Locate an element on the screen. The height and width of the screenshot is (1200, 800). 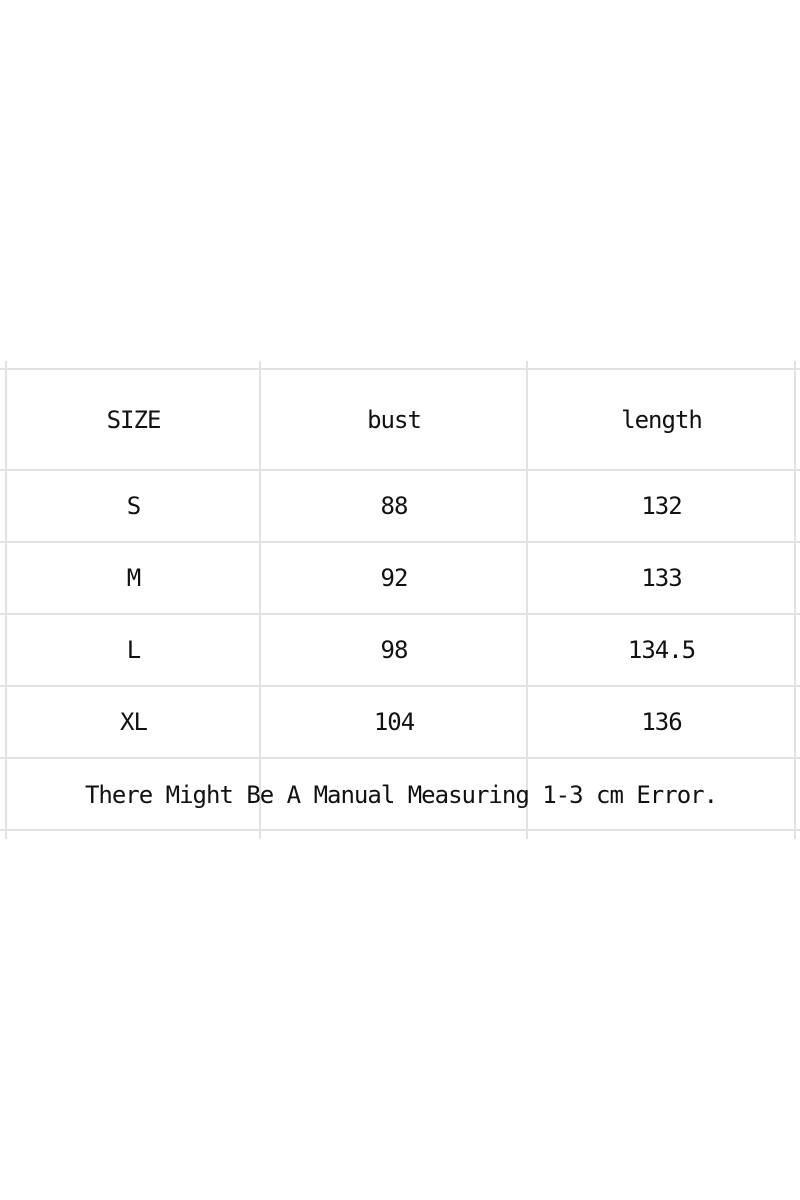
cell-bust: 88 is located at coordinates (394, 506).